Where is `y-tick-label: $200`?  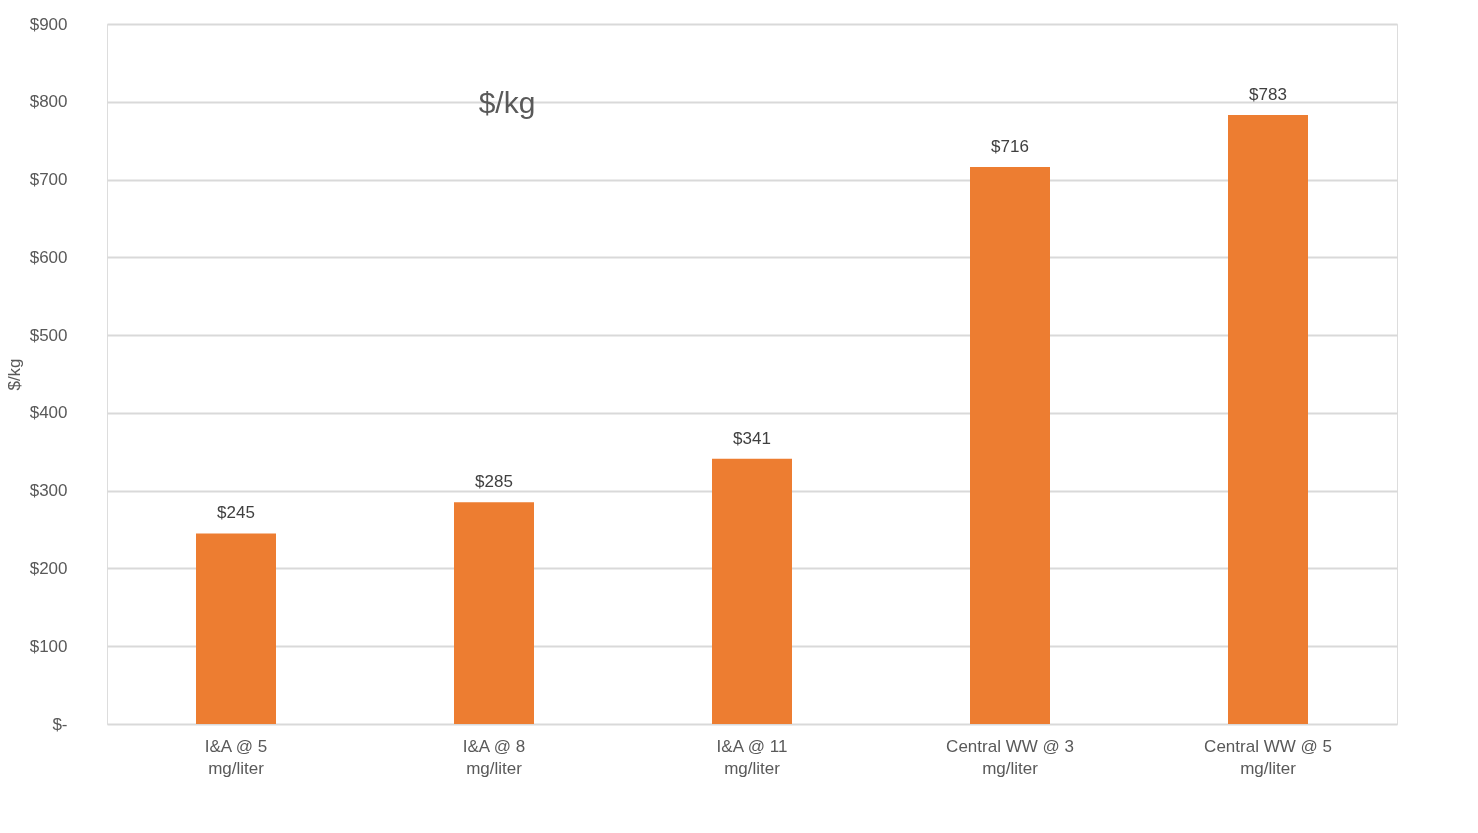
y-tick-label: $200 is located at coordinates (48, 568).